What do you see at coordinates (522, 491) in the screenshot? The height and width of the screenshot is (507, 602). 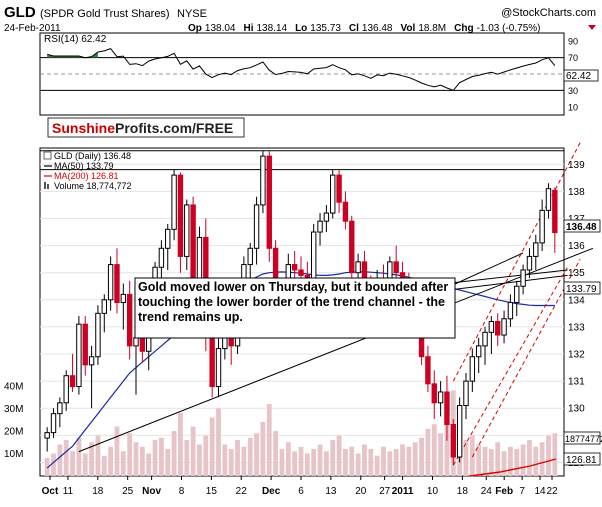 I see `x-tick-label: 7` at bounding box center [522, 491].